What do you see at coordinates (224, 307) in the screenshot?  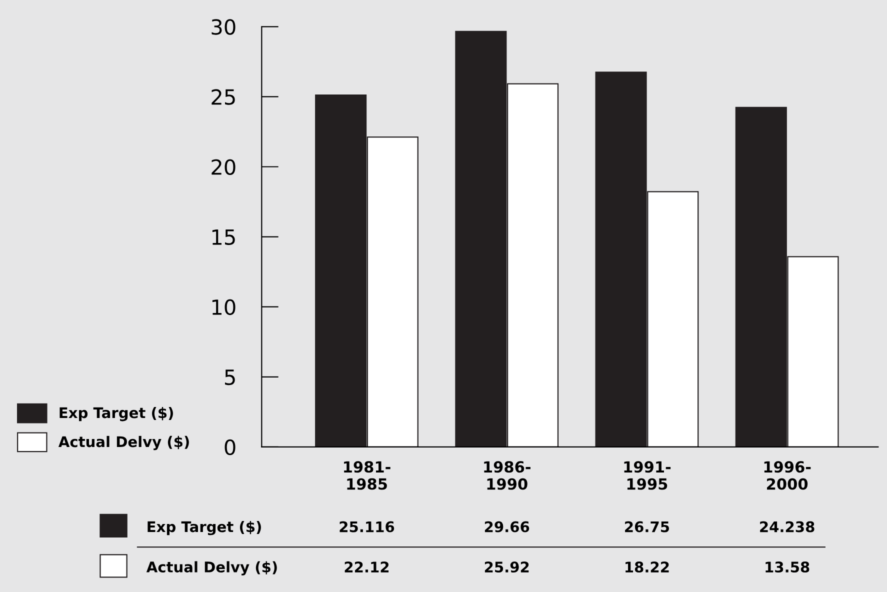 I see `y-tick-label: 10` at bounding box center [224, 307].